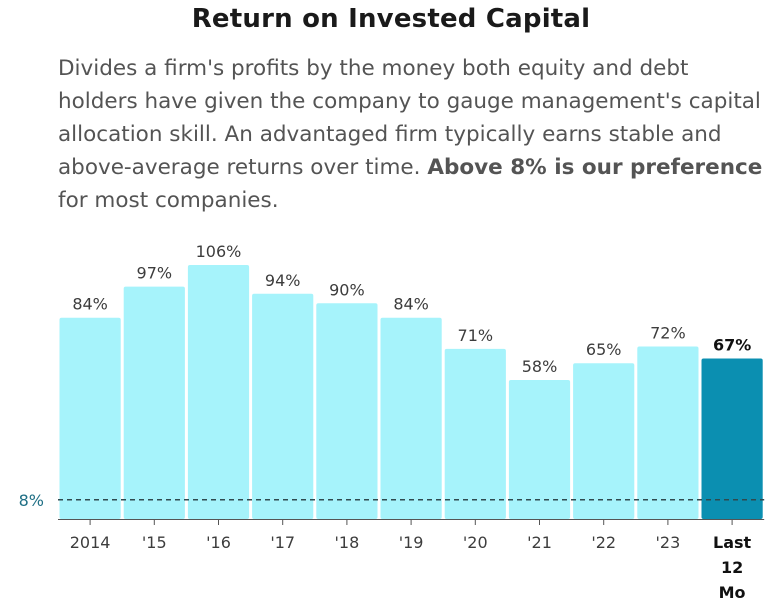  Describe the element at coordinates (90, 542) in the screenshot. I see `x-tick-label-0: 2014` at that location.